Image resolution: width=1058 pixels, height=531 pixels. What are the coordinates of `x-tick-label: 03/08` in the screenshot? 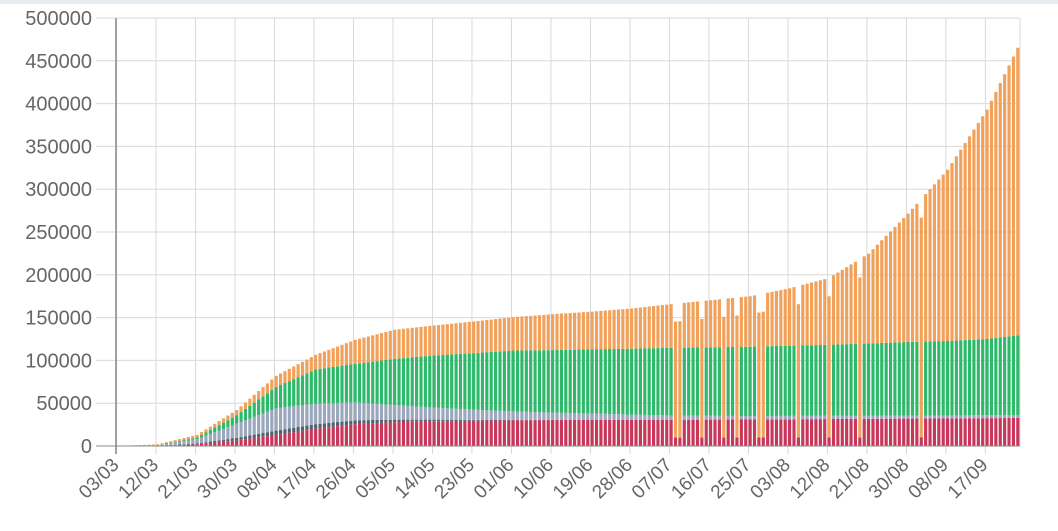 It's located at (770, 479).